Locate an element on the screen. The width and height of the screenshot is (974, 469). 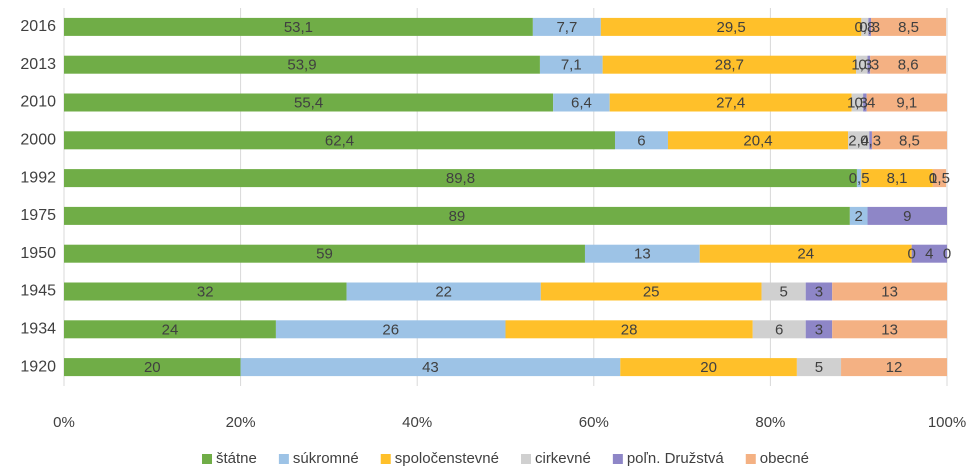
data-label: 12 is located at coordinates (894, 367).